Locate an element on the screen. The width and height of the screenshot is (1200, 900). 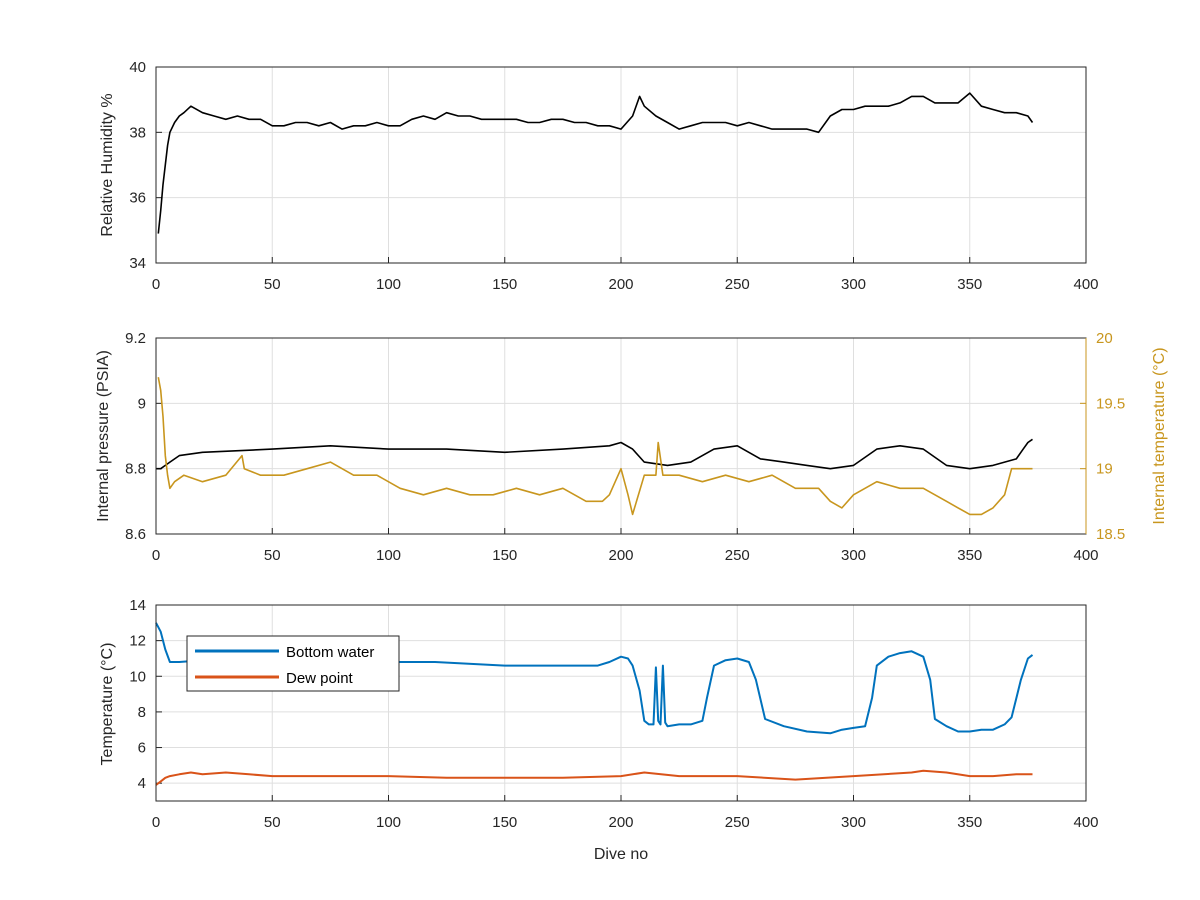
legend: Bottom water Dew point is located at coordinates (293, 663).